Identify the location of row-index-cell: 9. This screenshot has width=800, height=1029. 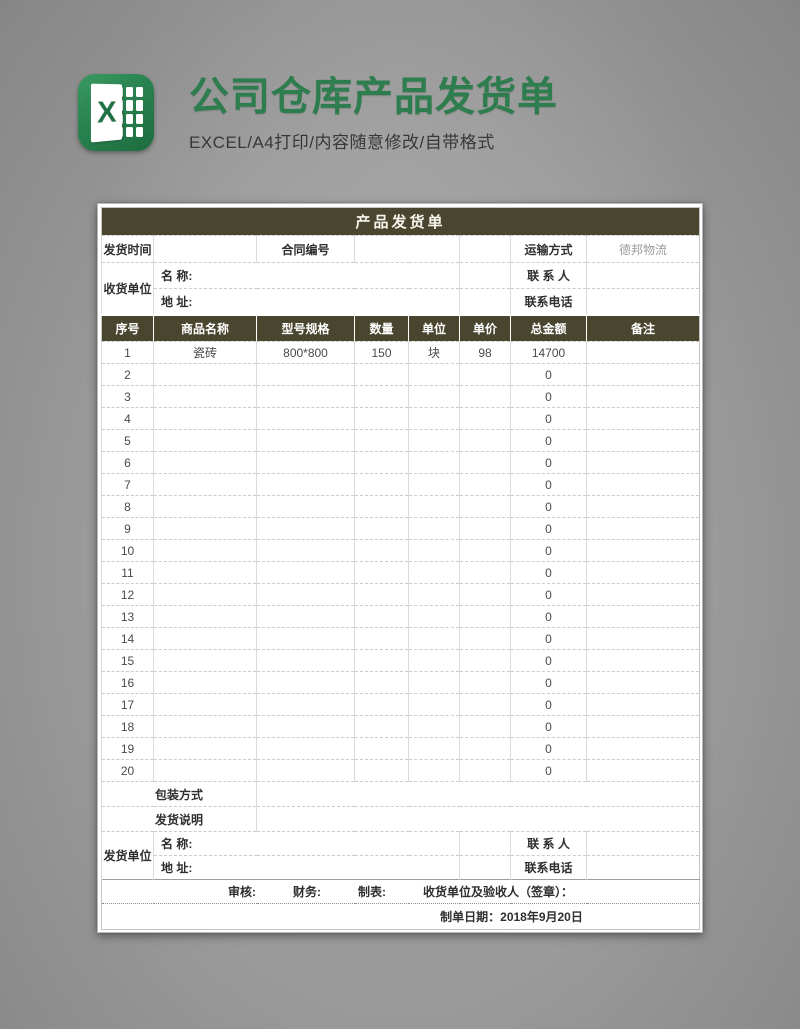
(127, 528).